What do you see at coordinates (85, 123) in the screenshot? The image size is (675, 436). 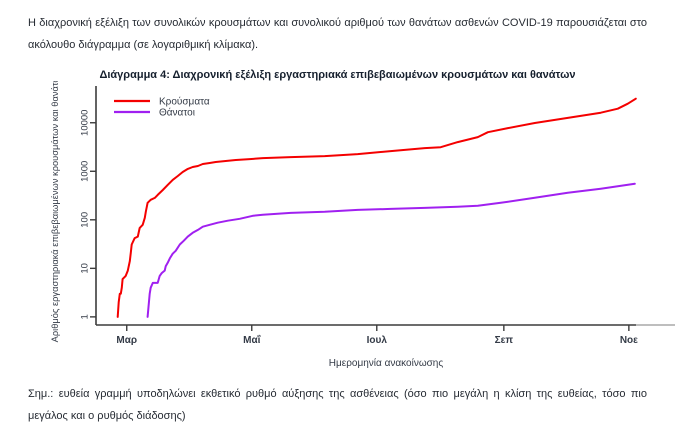 I see `y-tick-label: 10000` at bounding box center [85, 123].